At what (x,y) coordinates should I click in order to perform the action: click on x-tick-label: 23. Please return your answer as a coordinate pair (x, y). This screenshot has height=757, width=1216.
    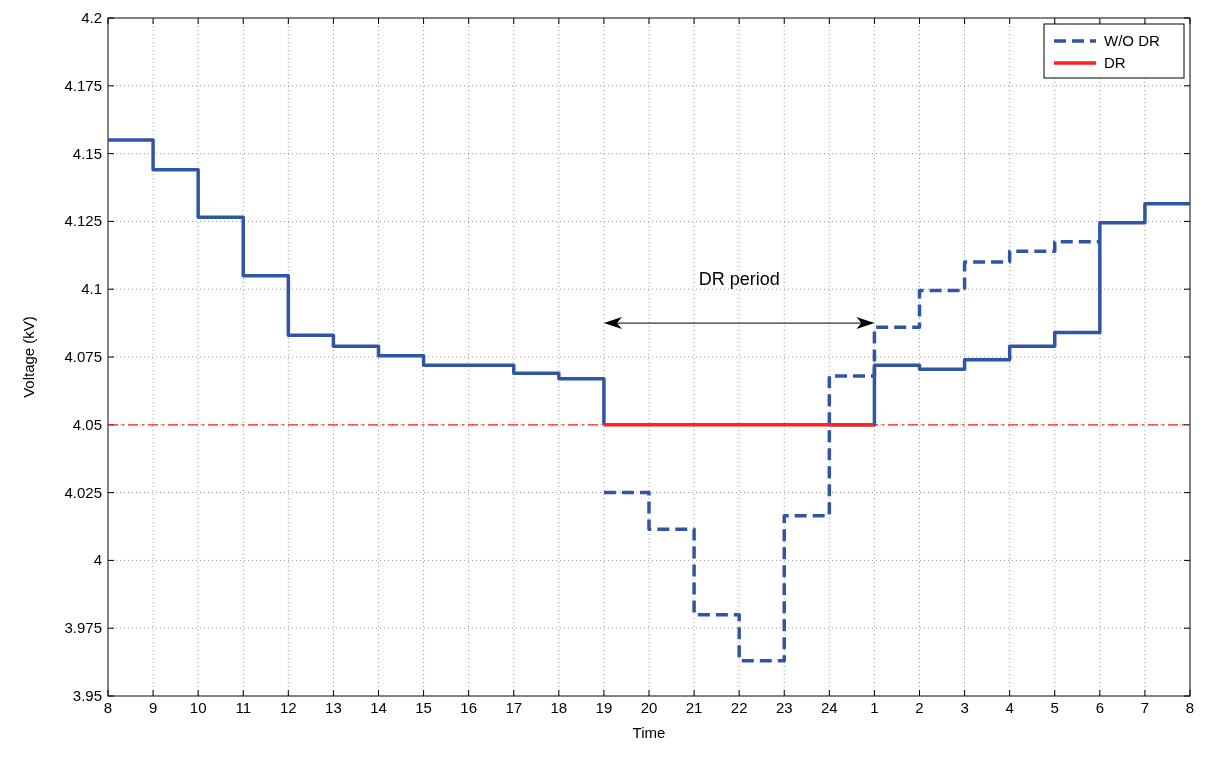
    Looking at the image, I should click on (784, 707).